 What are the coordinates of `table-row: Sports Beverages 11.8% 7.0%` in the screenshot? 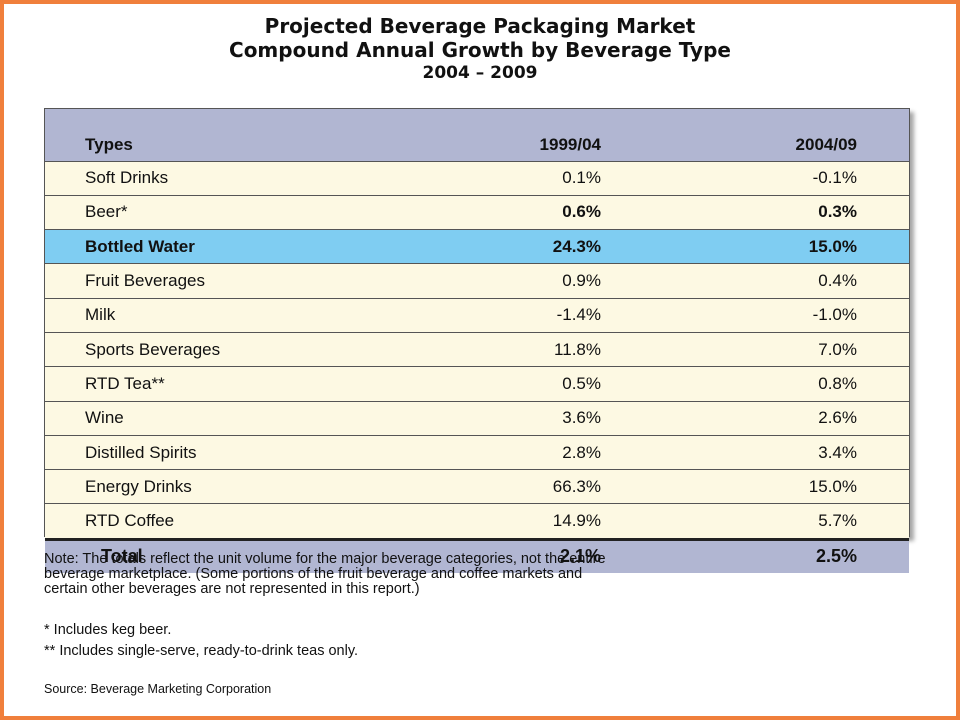 It's located at (477, 350).